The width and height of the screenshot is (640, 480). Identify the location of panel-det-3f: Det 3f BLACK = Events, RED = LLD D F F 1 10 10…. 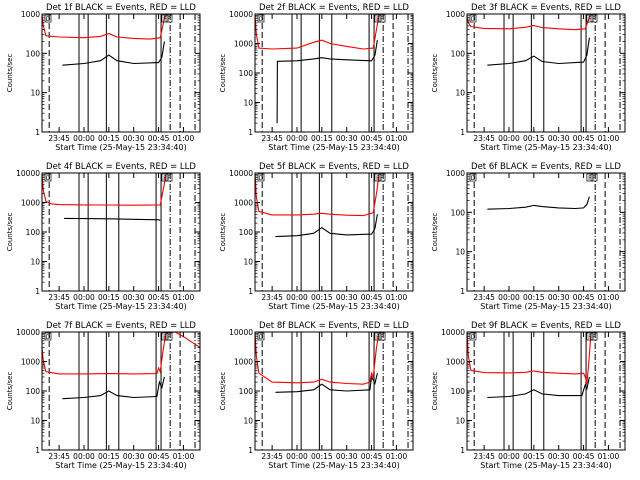
(528, 77).